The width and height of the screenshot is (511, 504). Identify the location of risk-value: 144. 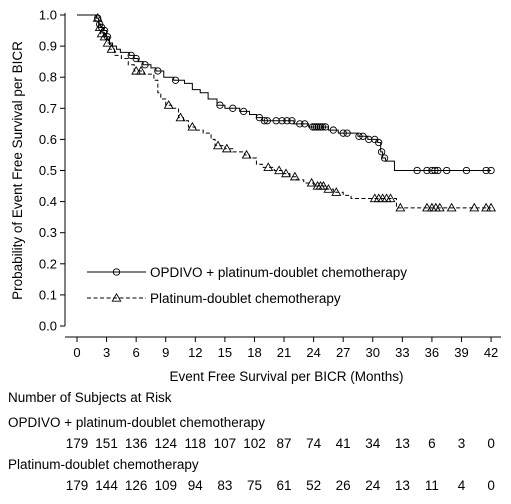
(106, 485).